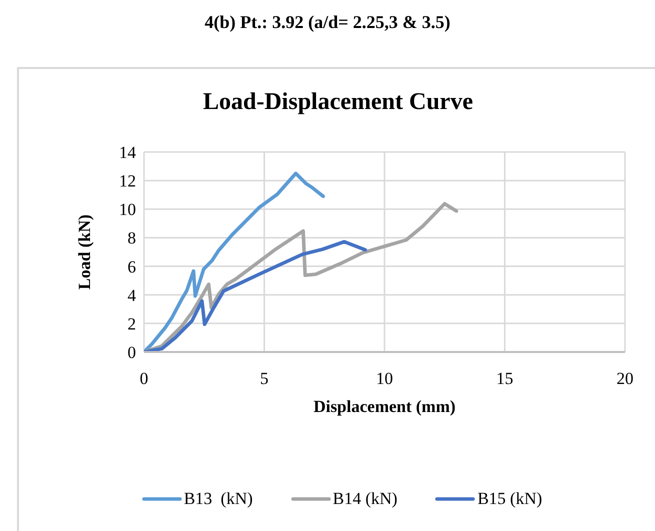 Image resolution: width=655 pixels, height=531 pixels. Describe the element at coordinates (132, 238) in the screenshot. I see `y-tick-label: 8` at that location.